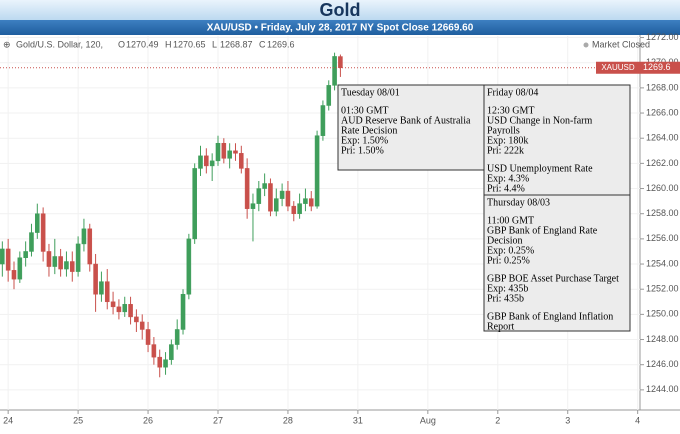  What do you see at coordinates (262, 44) in the screenshot?
I see `ohlc-letter: C` at bounding box center [262, 44].